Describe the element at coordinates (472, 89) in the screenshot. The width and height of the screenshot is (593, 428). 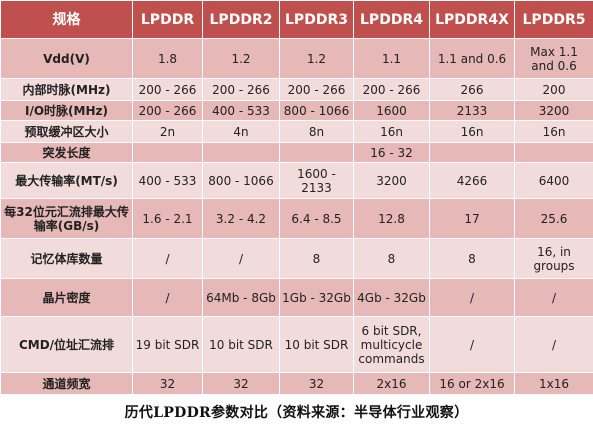
I see `table-cell: 266` at that location.